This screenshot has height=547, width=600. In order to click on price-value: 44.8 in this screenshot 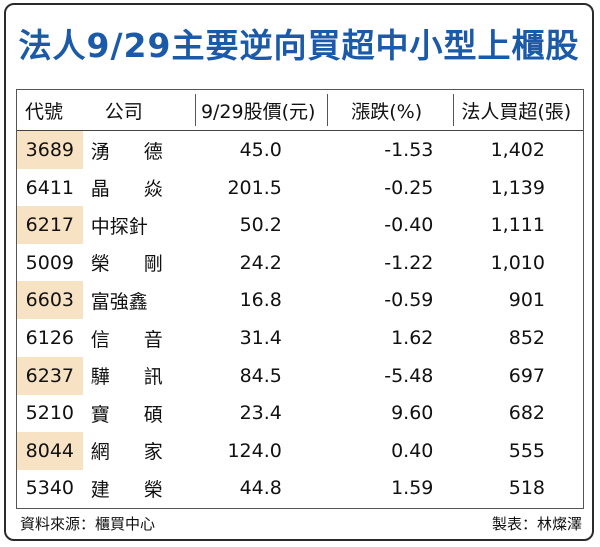, I will do `click(260, 488)`.